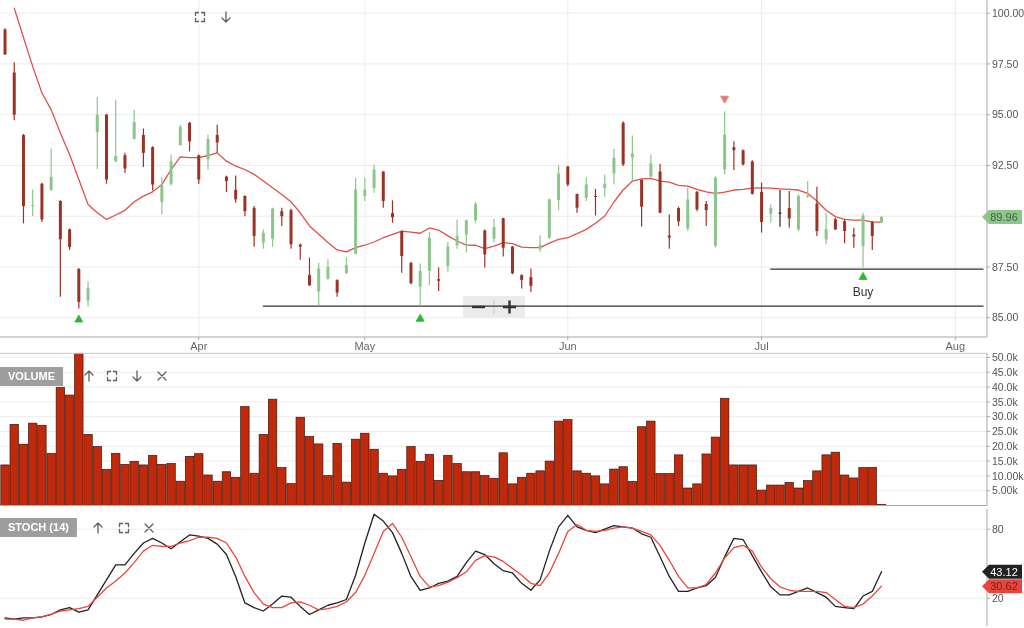 Image resolution: width=1024 pixels, height=628 pixels. I want to click on y-tick-label: 40.0k, so click(1005, 386).